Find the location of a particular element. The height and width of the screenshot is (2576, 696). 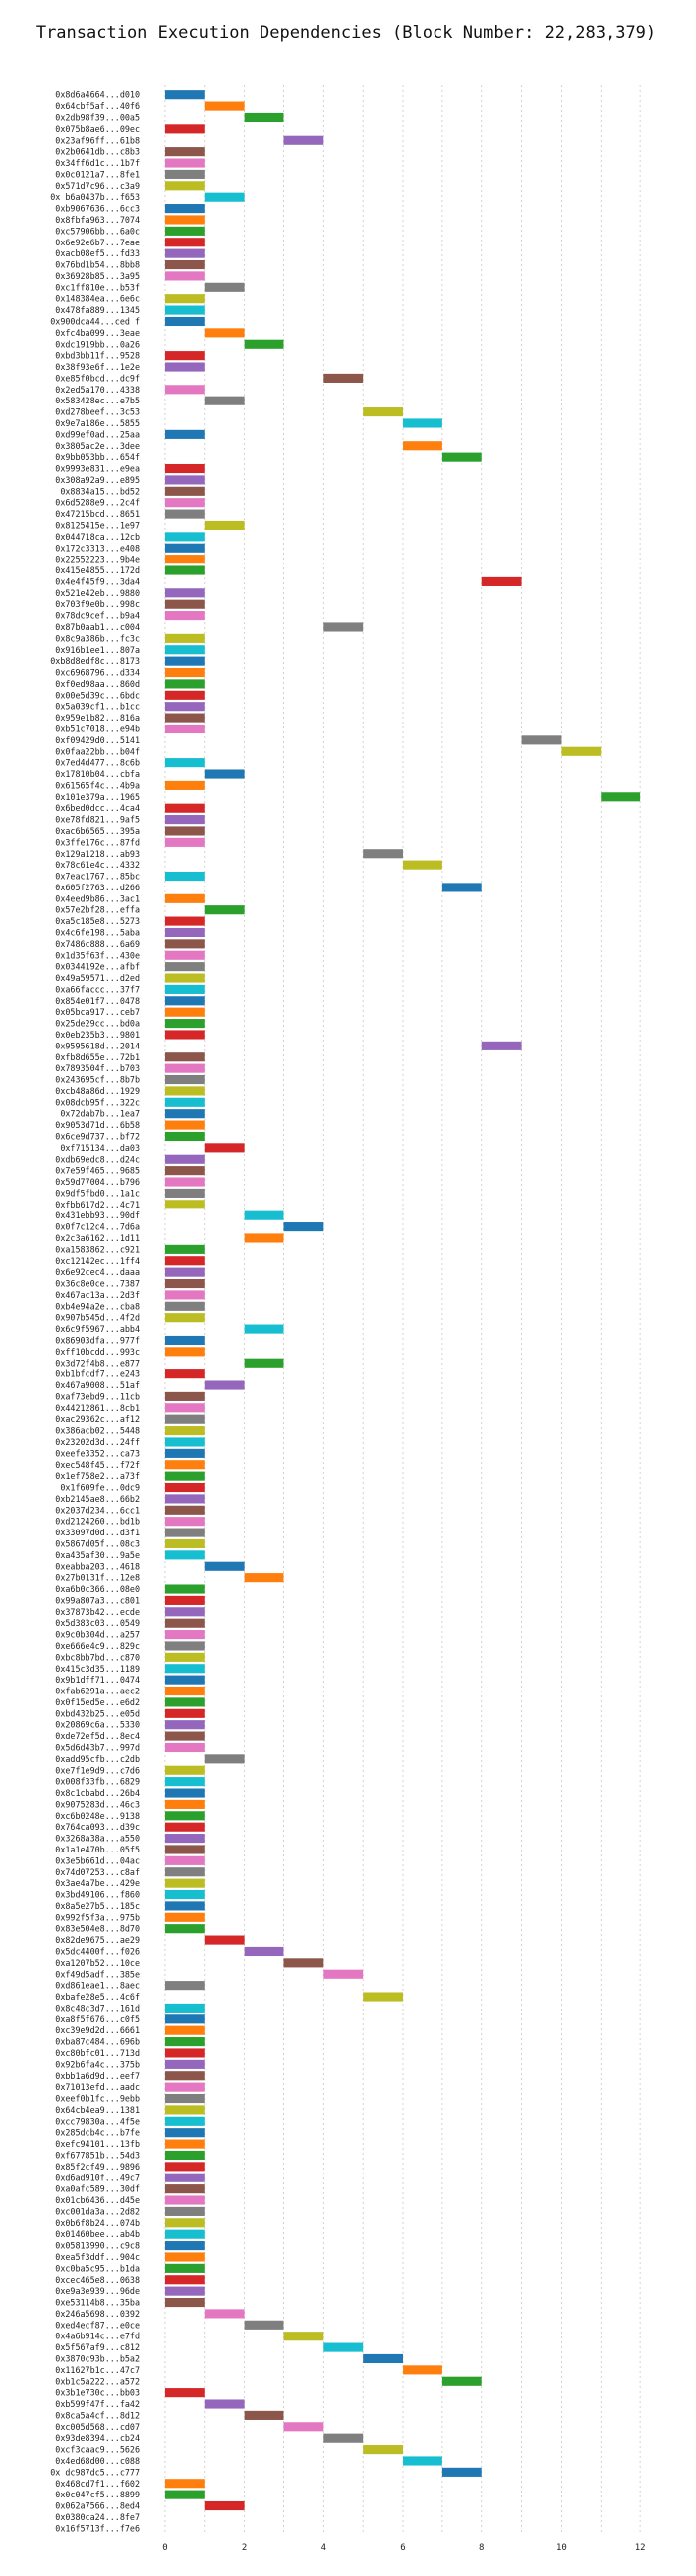

x-tick-label: 0 is located at coordinates (164, 2548).